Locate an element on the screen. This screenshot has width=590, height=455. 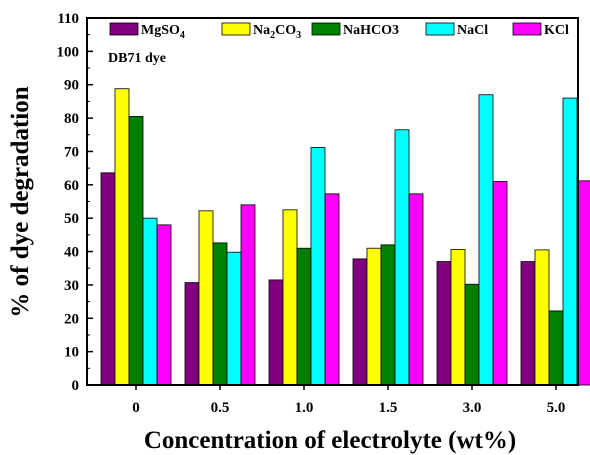
y-tick-label: 110 is located at coordinates (68, 19).